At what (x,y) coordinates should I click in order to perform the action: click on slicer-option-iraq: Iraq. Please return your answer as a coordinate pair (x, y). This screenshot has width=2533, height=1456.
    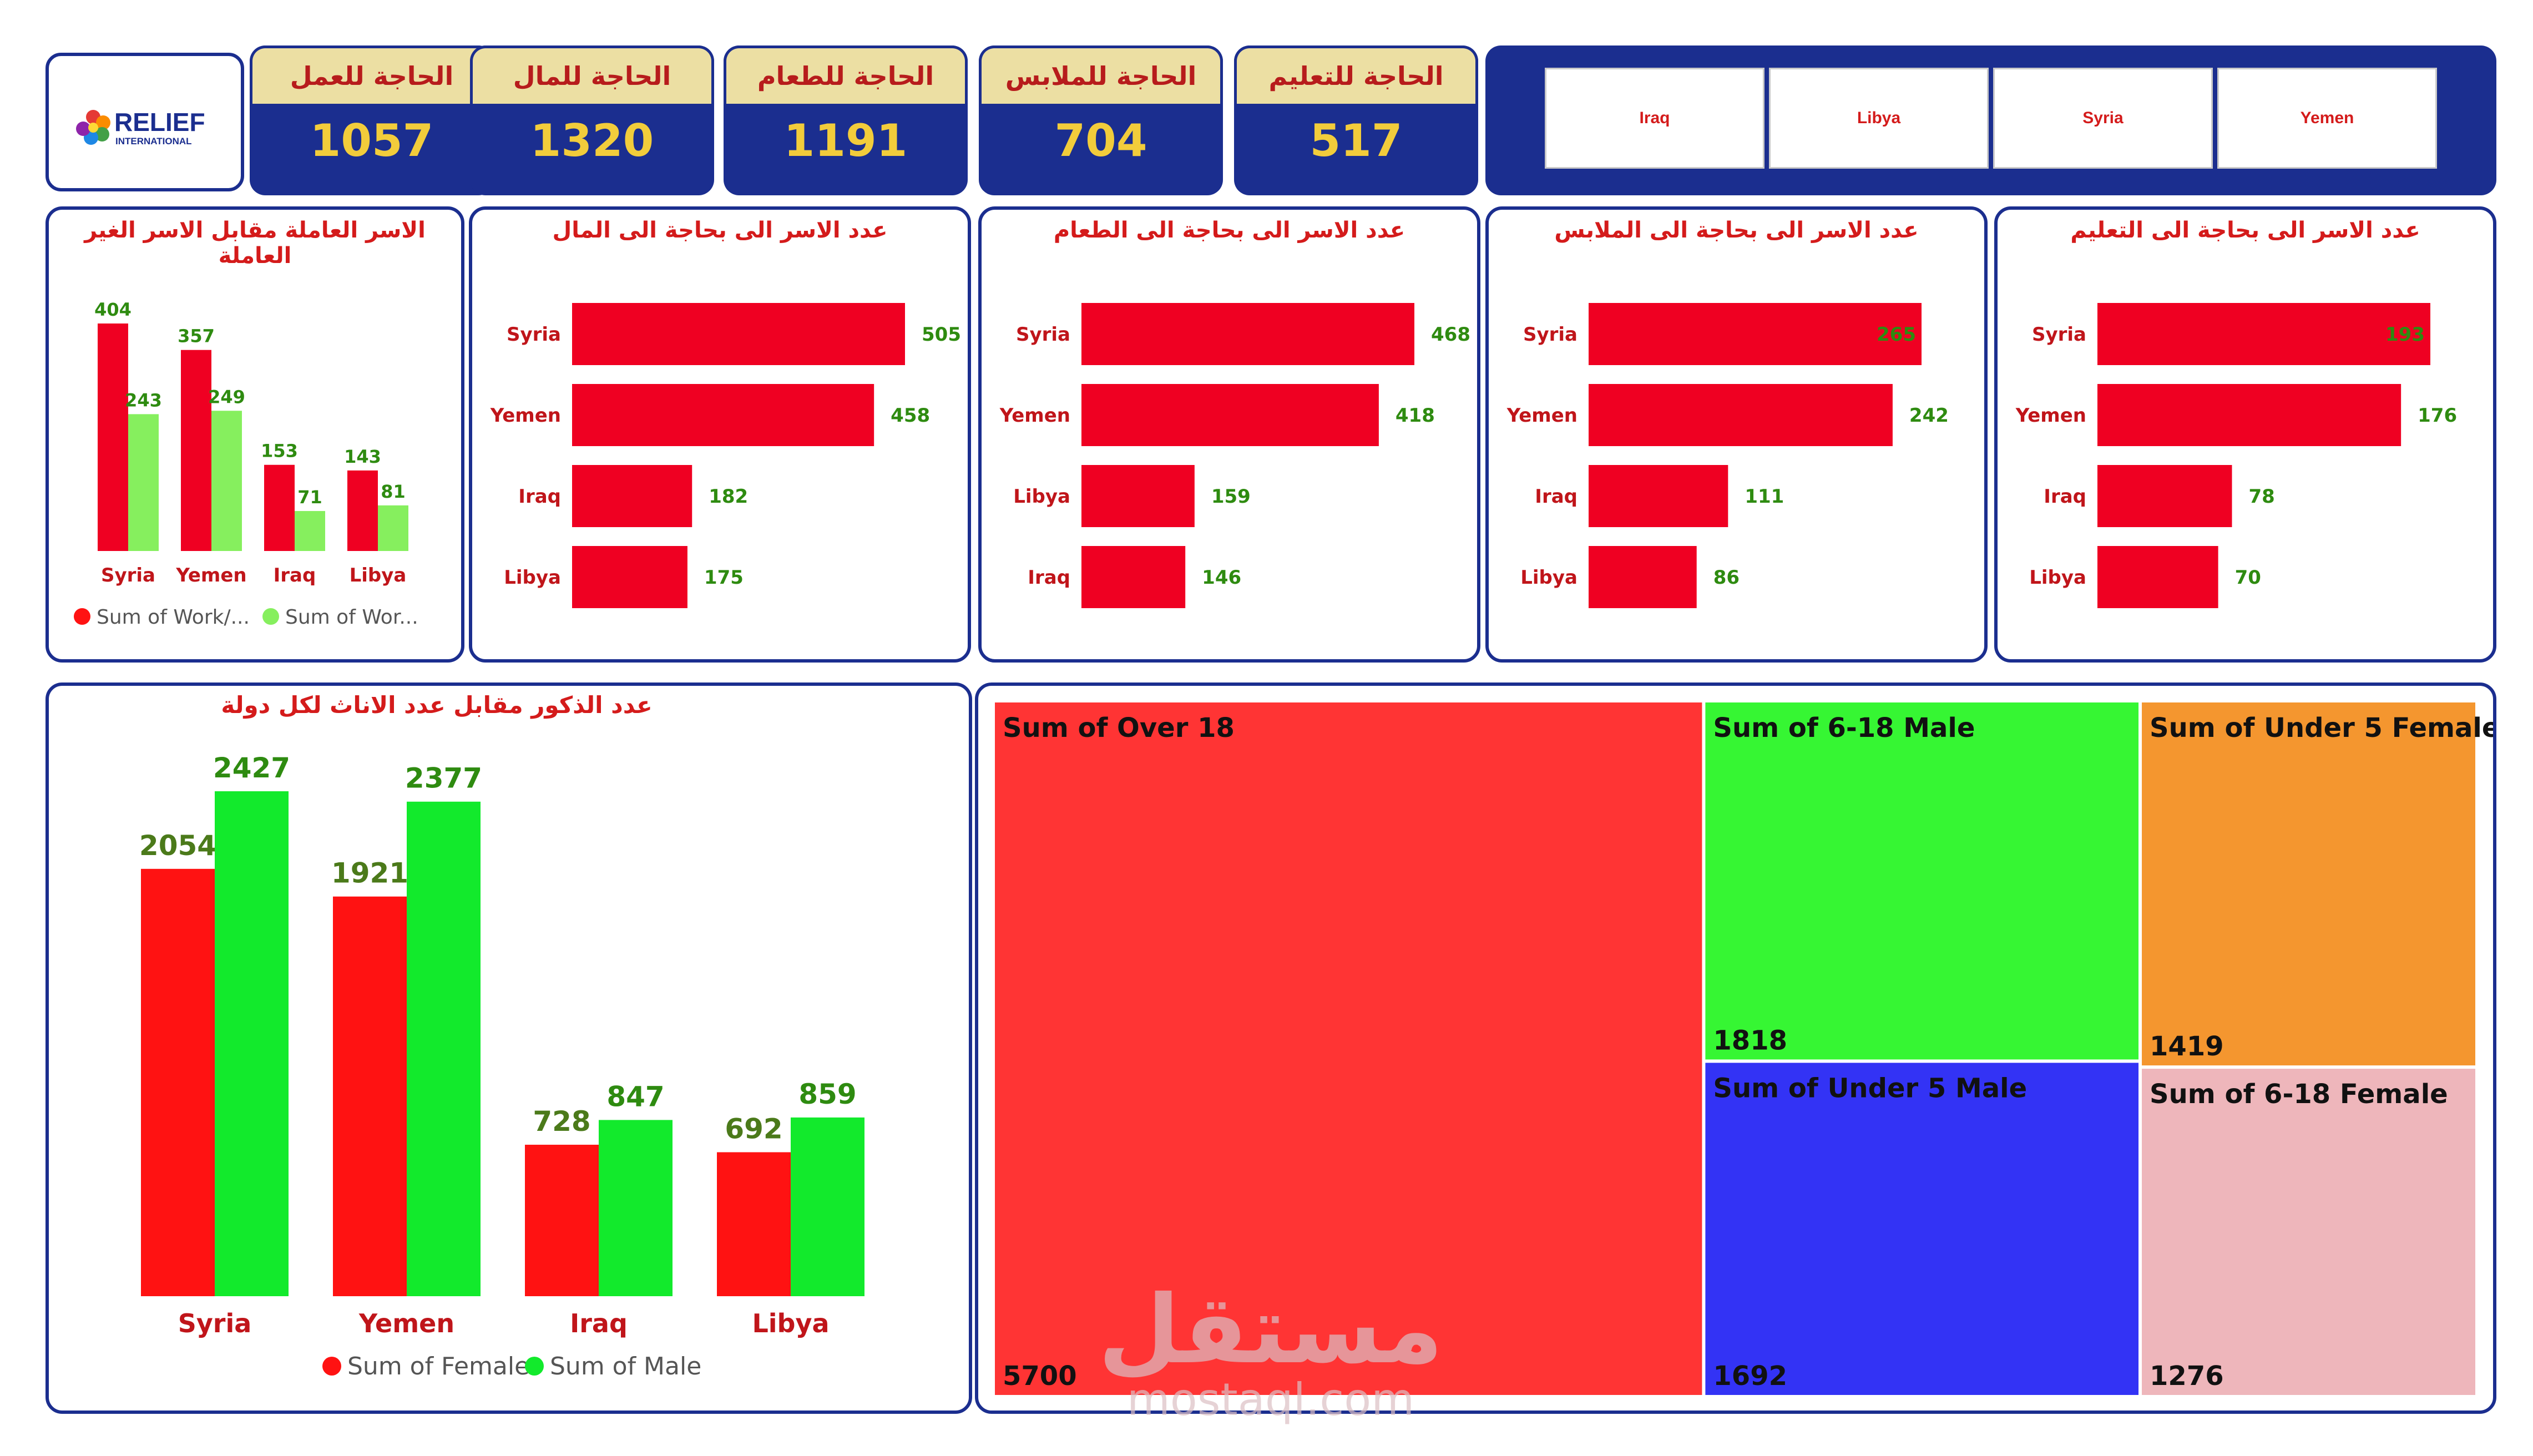
    Looking at the image, I should click on (1654, 119).